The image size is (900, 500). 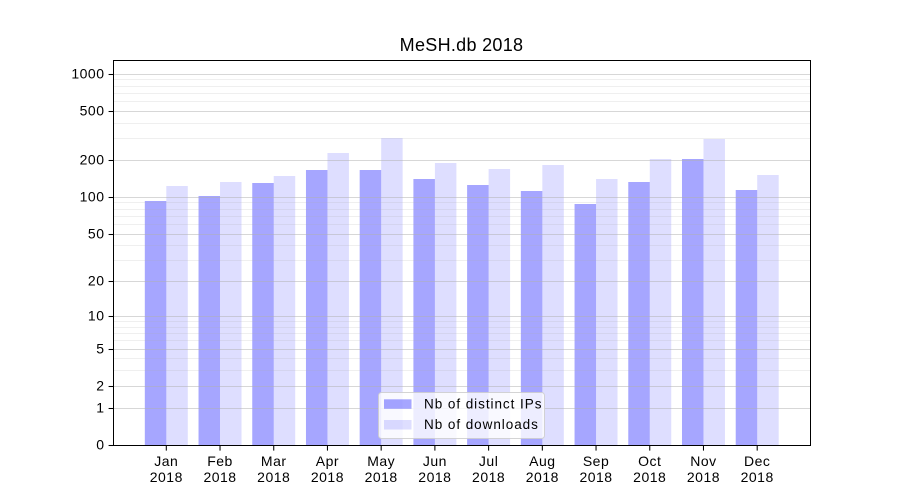 I want to click on svg-text: Jul, so click(x=488, y=461).